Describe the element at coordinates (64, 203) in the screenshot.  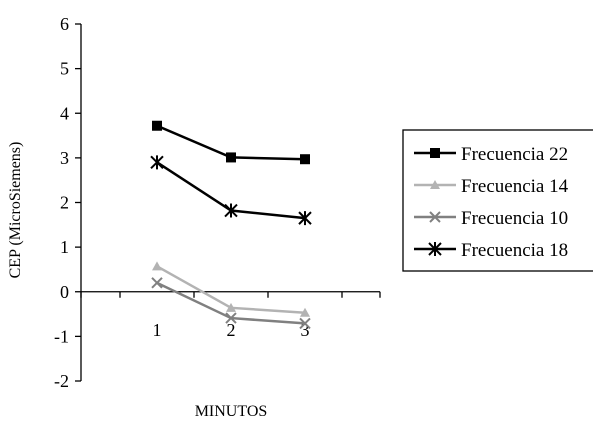
I see `y-tick-label: 2` at that location.